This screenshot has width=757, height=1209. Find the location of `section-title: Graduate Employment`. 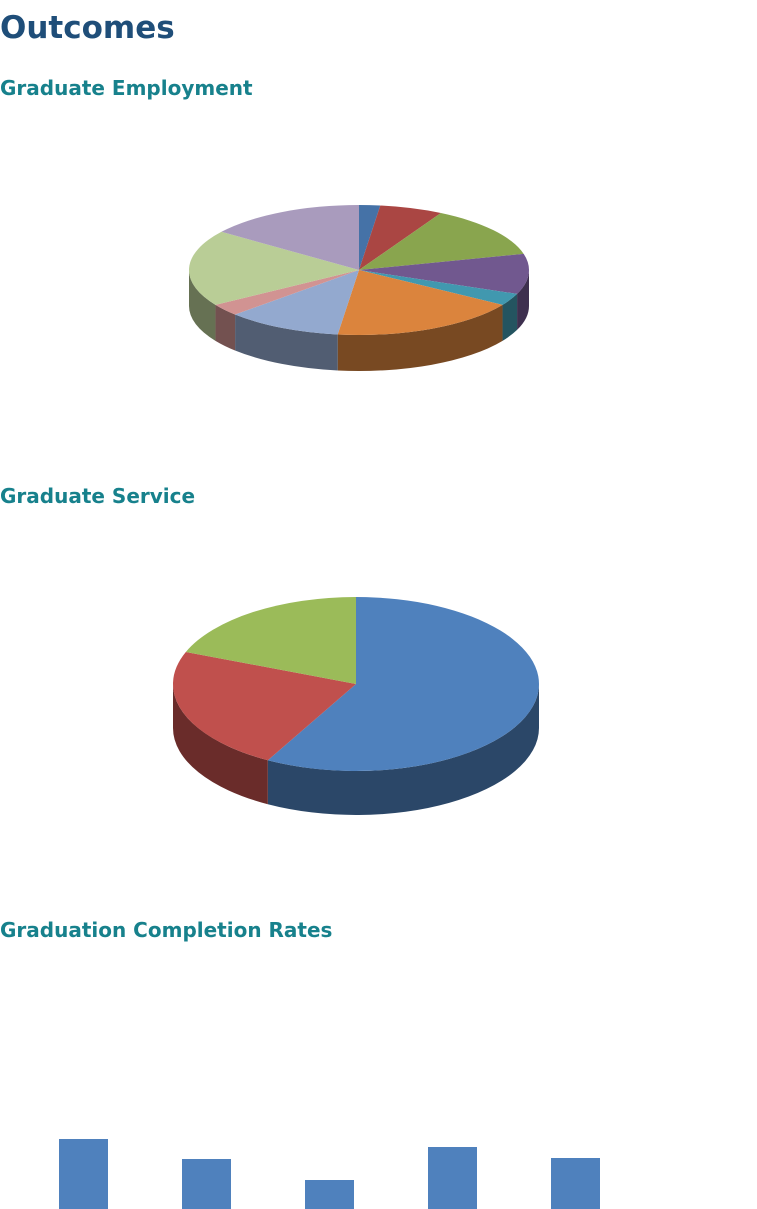

section-title: Graduate Employment is located at coordinates (126, 88).